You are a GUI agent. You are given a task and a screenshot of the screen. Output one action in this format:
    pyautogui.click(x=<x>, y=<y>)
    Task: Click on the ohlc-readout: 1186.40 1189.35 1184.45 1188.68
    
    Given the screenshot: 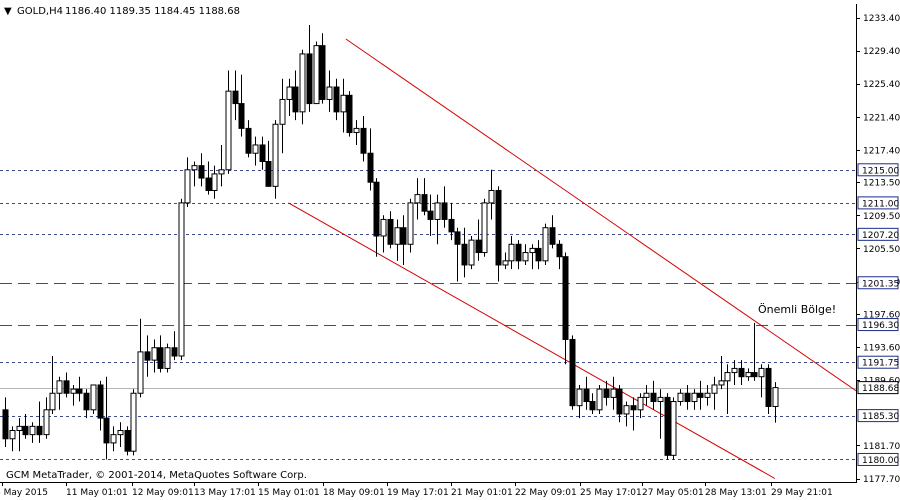 What is the action you would take?
    pyautogui.click(x=152, y=11)
    